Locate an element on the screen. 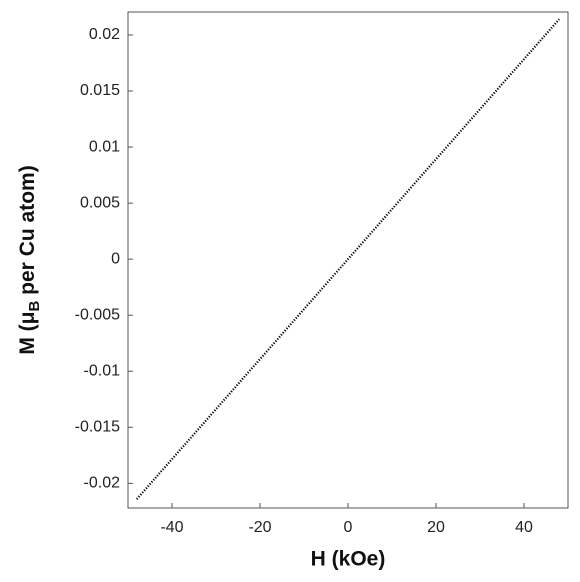  y-tick-label: -0.01 is located at coordinates (102, 370).